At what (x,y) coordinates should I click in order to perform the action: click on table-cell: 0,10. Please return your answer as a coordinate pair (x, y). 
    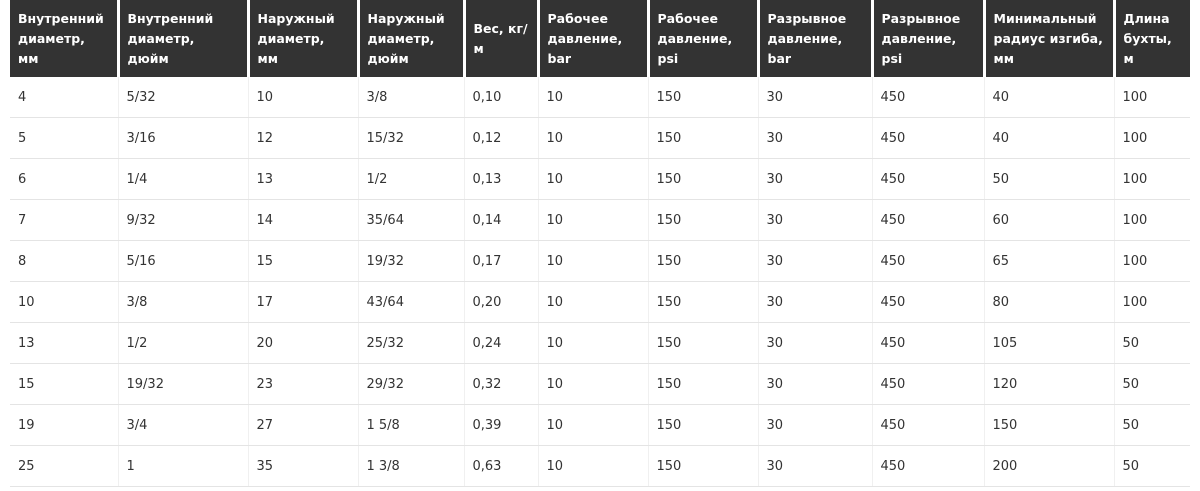
    Looking at the image, I should click on (501, 97).